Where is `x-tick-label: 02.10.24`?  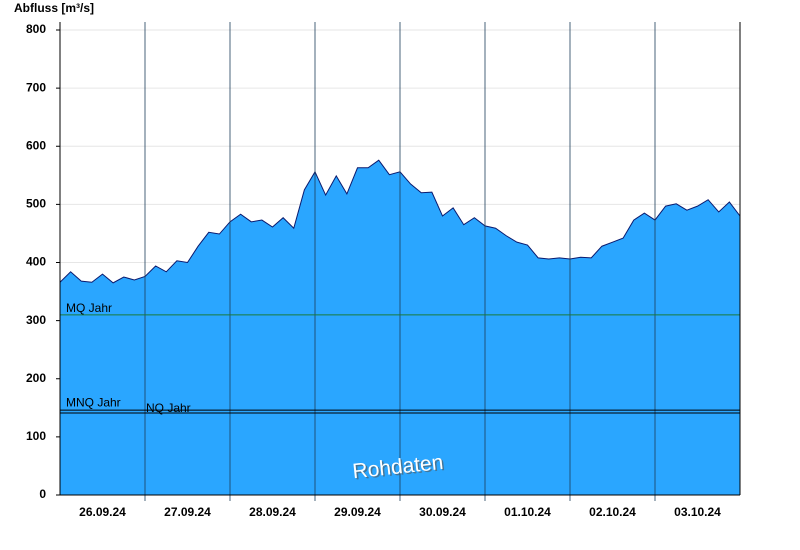 x-tick-label: 02.10.24 is located at coordinates (612, 512).